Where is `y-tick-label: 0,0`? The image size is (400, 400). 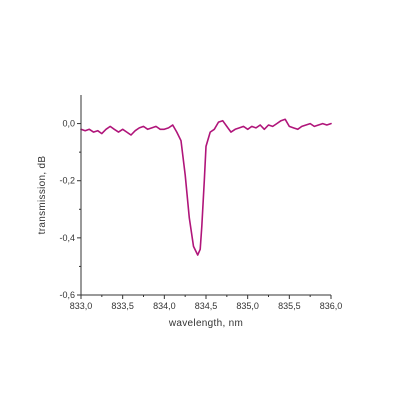
y-tick-label: 0,0 is located at coordinates (68, 124).